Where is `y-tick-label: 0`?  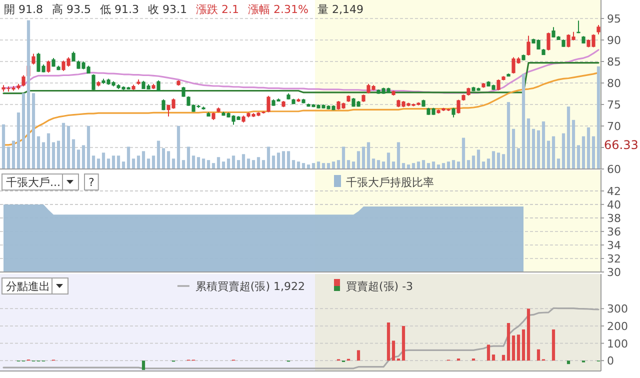
y-tick-label: 0 is located at coordinates (610, 361).